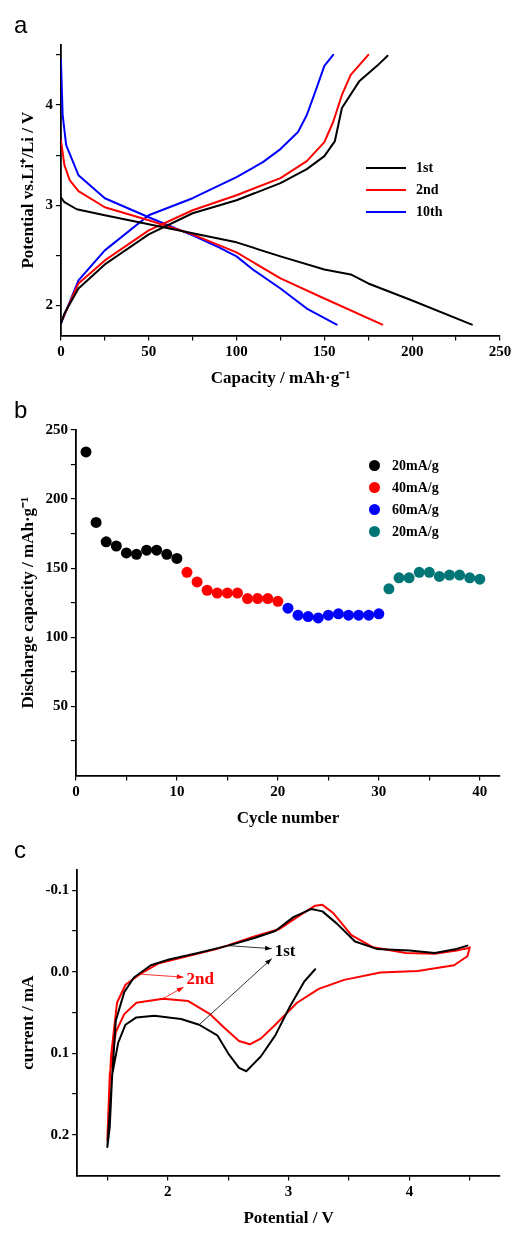 The width and height of the screenshot is (524, 1239). Describe the element at coordinates (49, 204) in the screenshot. I see `y-tick-label: 3` at that location.